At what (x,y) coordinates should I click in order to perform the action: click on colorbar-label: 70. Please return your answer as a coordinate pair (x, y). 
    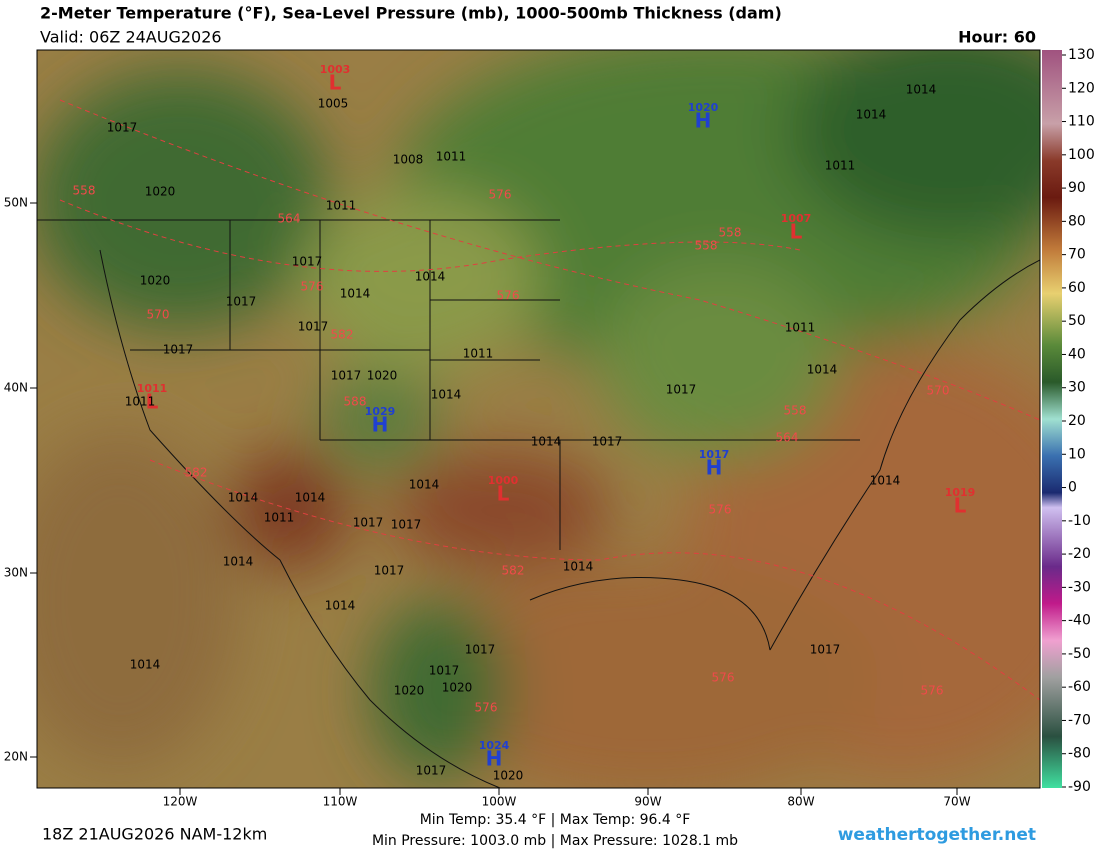
    Looking at the image, I should click on (1077, 255).